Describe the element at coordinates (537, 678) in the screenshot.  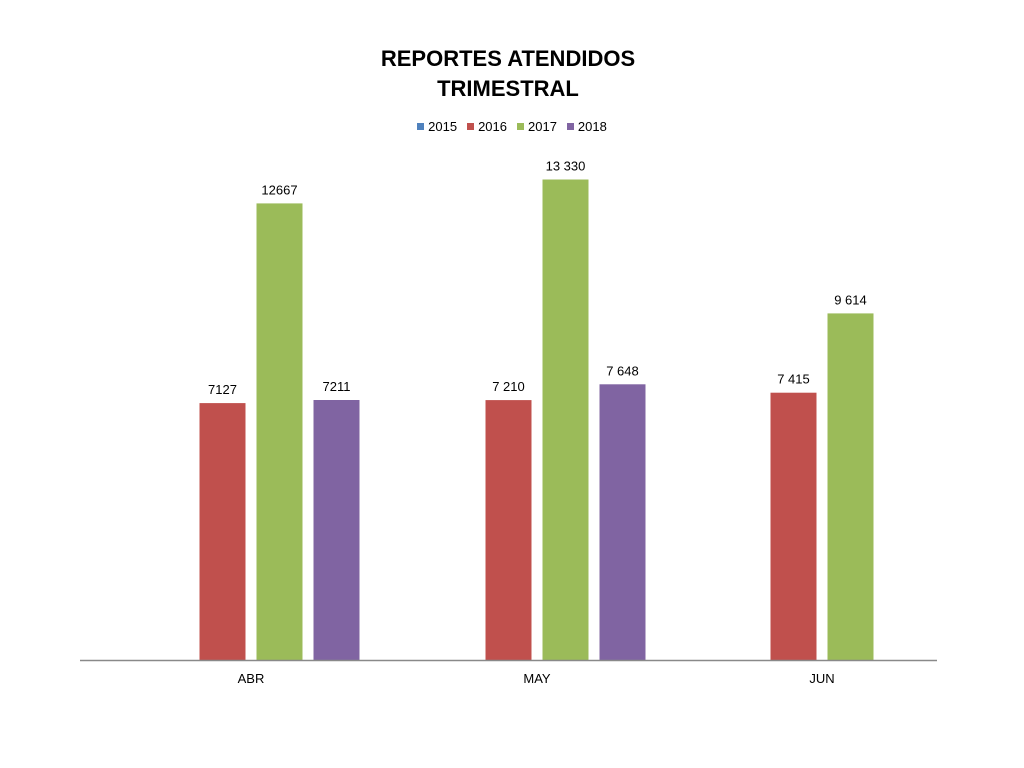
I see `x-tick-label-MAY: MAY` at that location.